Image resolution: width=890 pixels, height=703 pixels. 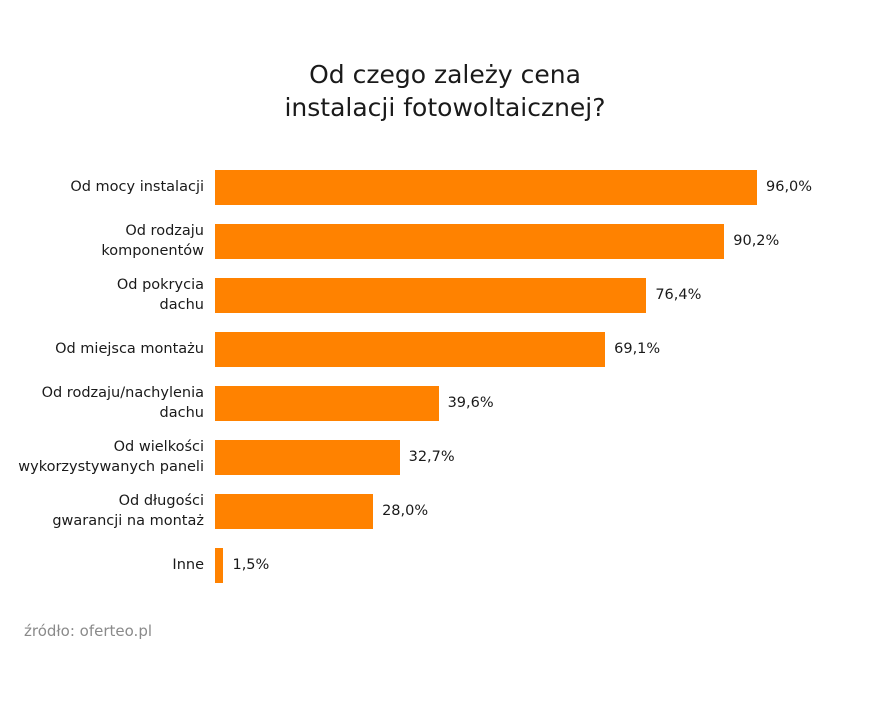 What do you see at coordinates (123, 403) in the screenshot?
I see `category-label: Od rodzaju/nachylenia dachu` at bounding box center [123, 403].